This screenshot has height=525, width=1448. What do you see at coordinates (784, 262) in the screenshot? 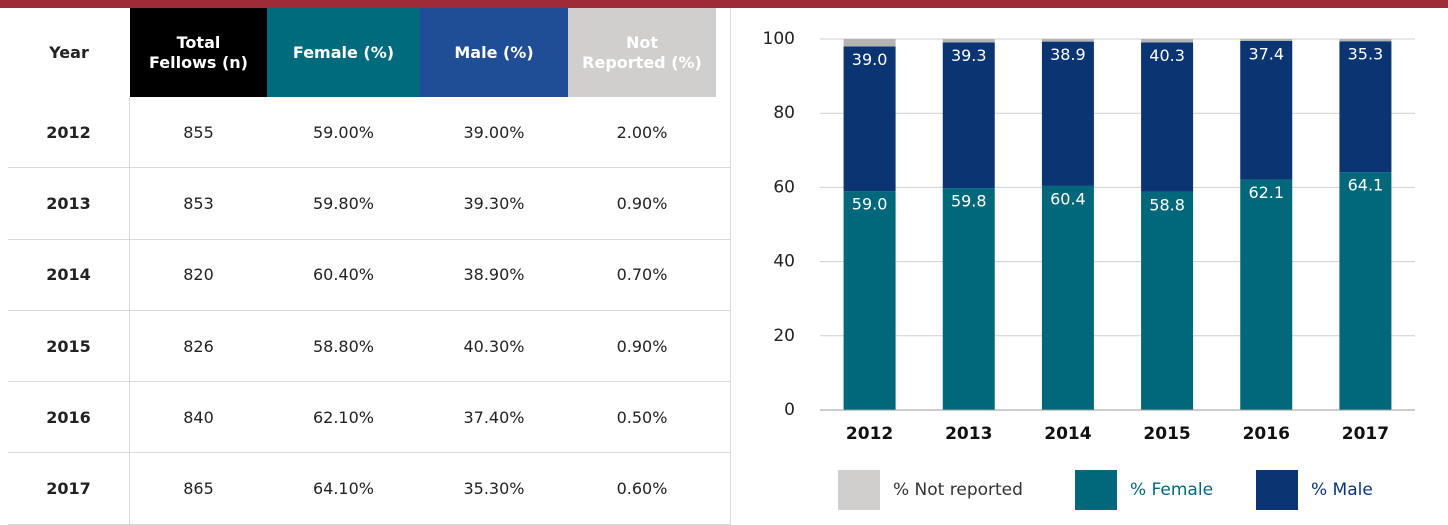
I see `y-tick-label: 40` at bounding box center [784, 262].